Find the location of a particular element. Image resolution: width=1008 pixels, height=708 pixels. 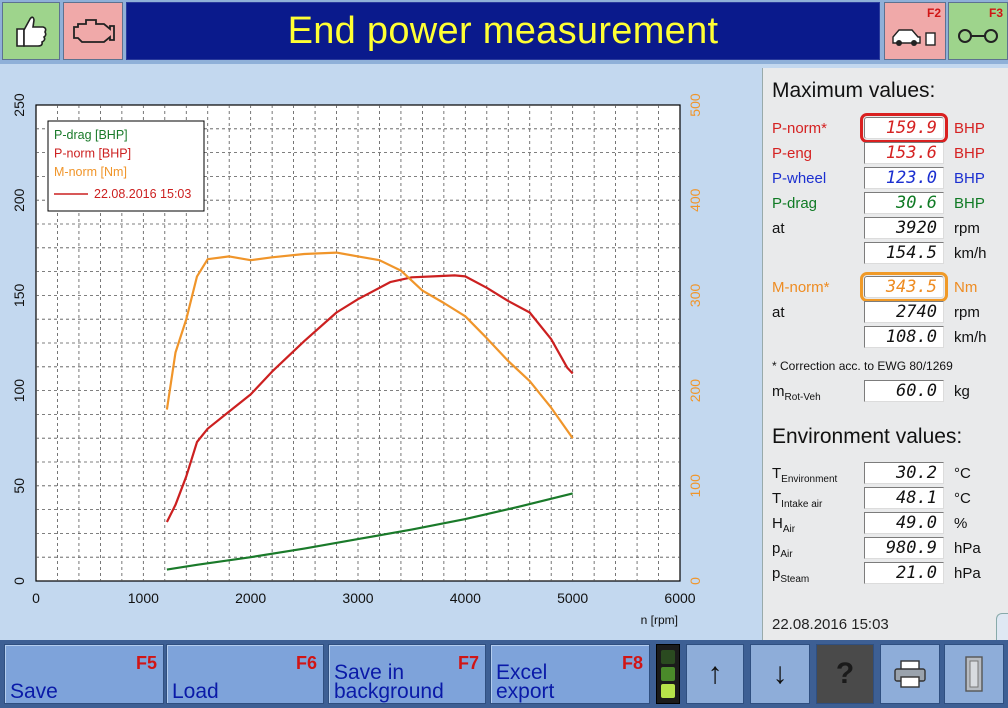

p-wheel-unit: BHP is located at coordinates (969, 178).